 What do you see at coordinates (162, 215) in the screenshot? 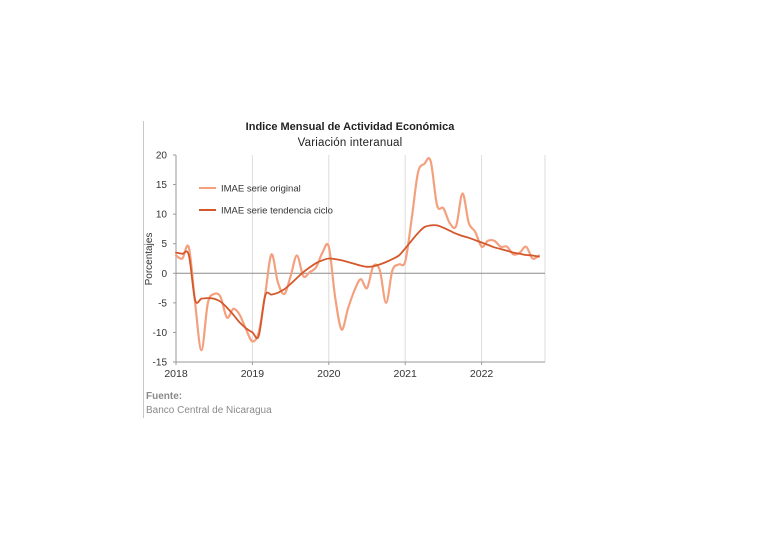
I see `y-tick-label: 10` at bounding box center [162, 215].